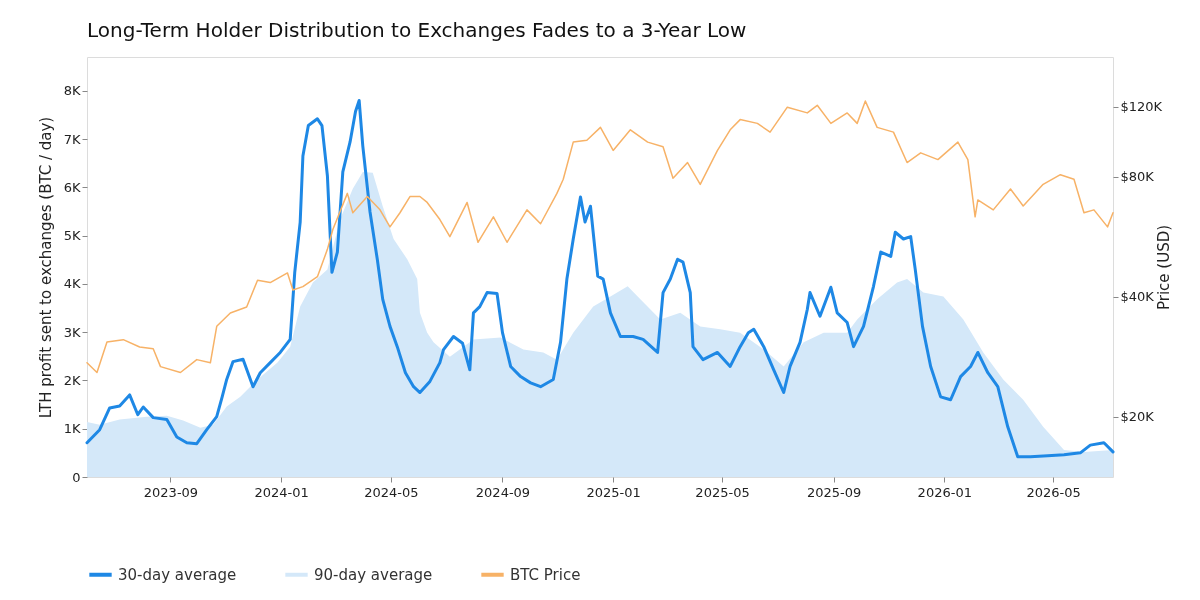 The image size is (1200, 600). I want to click on y-tick-label: 3K, so click(72, 332).